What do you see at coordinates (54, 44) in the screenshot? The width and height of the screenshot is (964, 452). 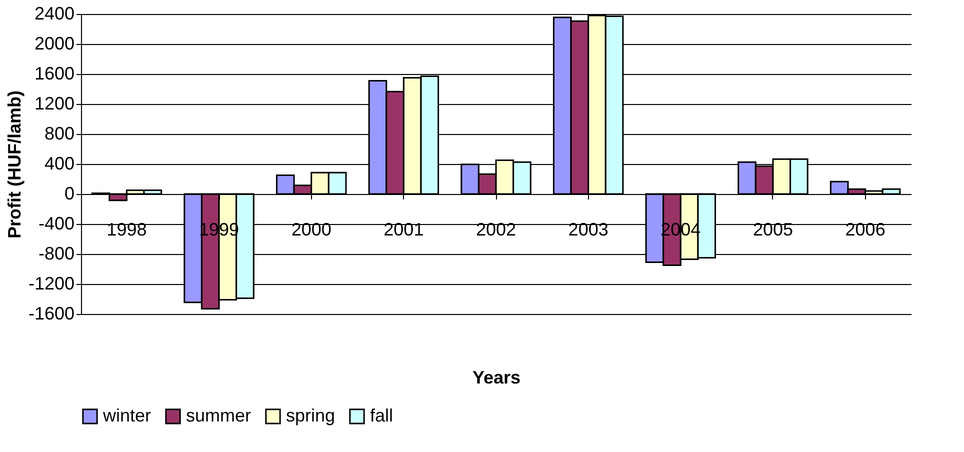 I see `y-tick-label: 2000` at bounding box center [54, 44].